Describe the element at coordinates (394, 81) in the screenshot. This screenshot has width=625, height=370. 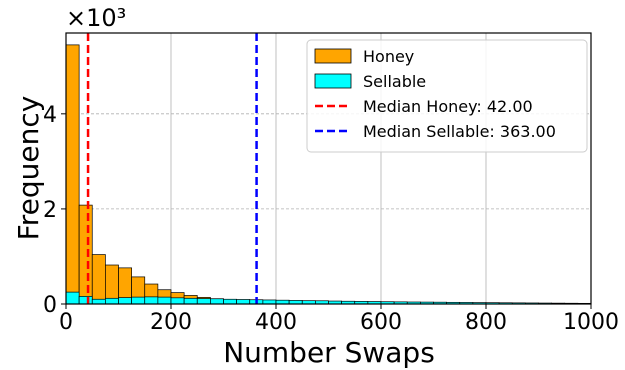
I see `legend-label-1: Sellable` at that location.